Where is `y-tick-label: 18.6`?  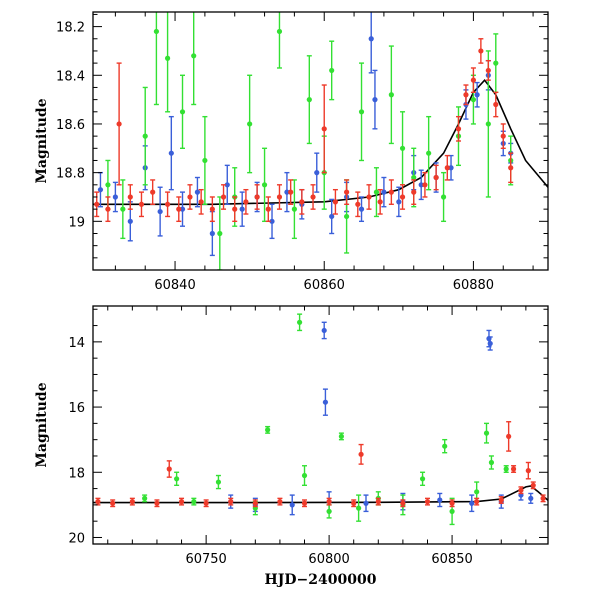 y-tick-label: 18.6 is located at coordinates (70, 125).